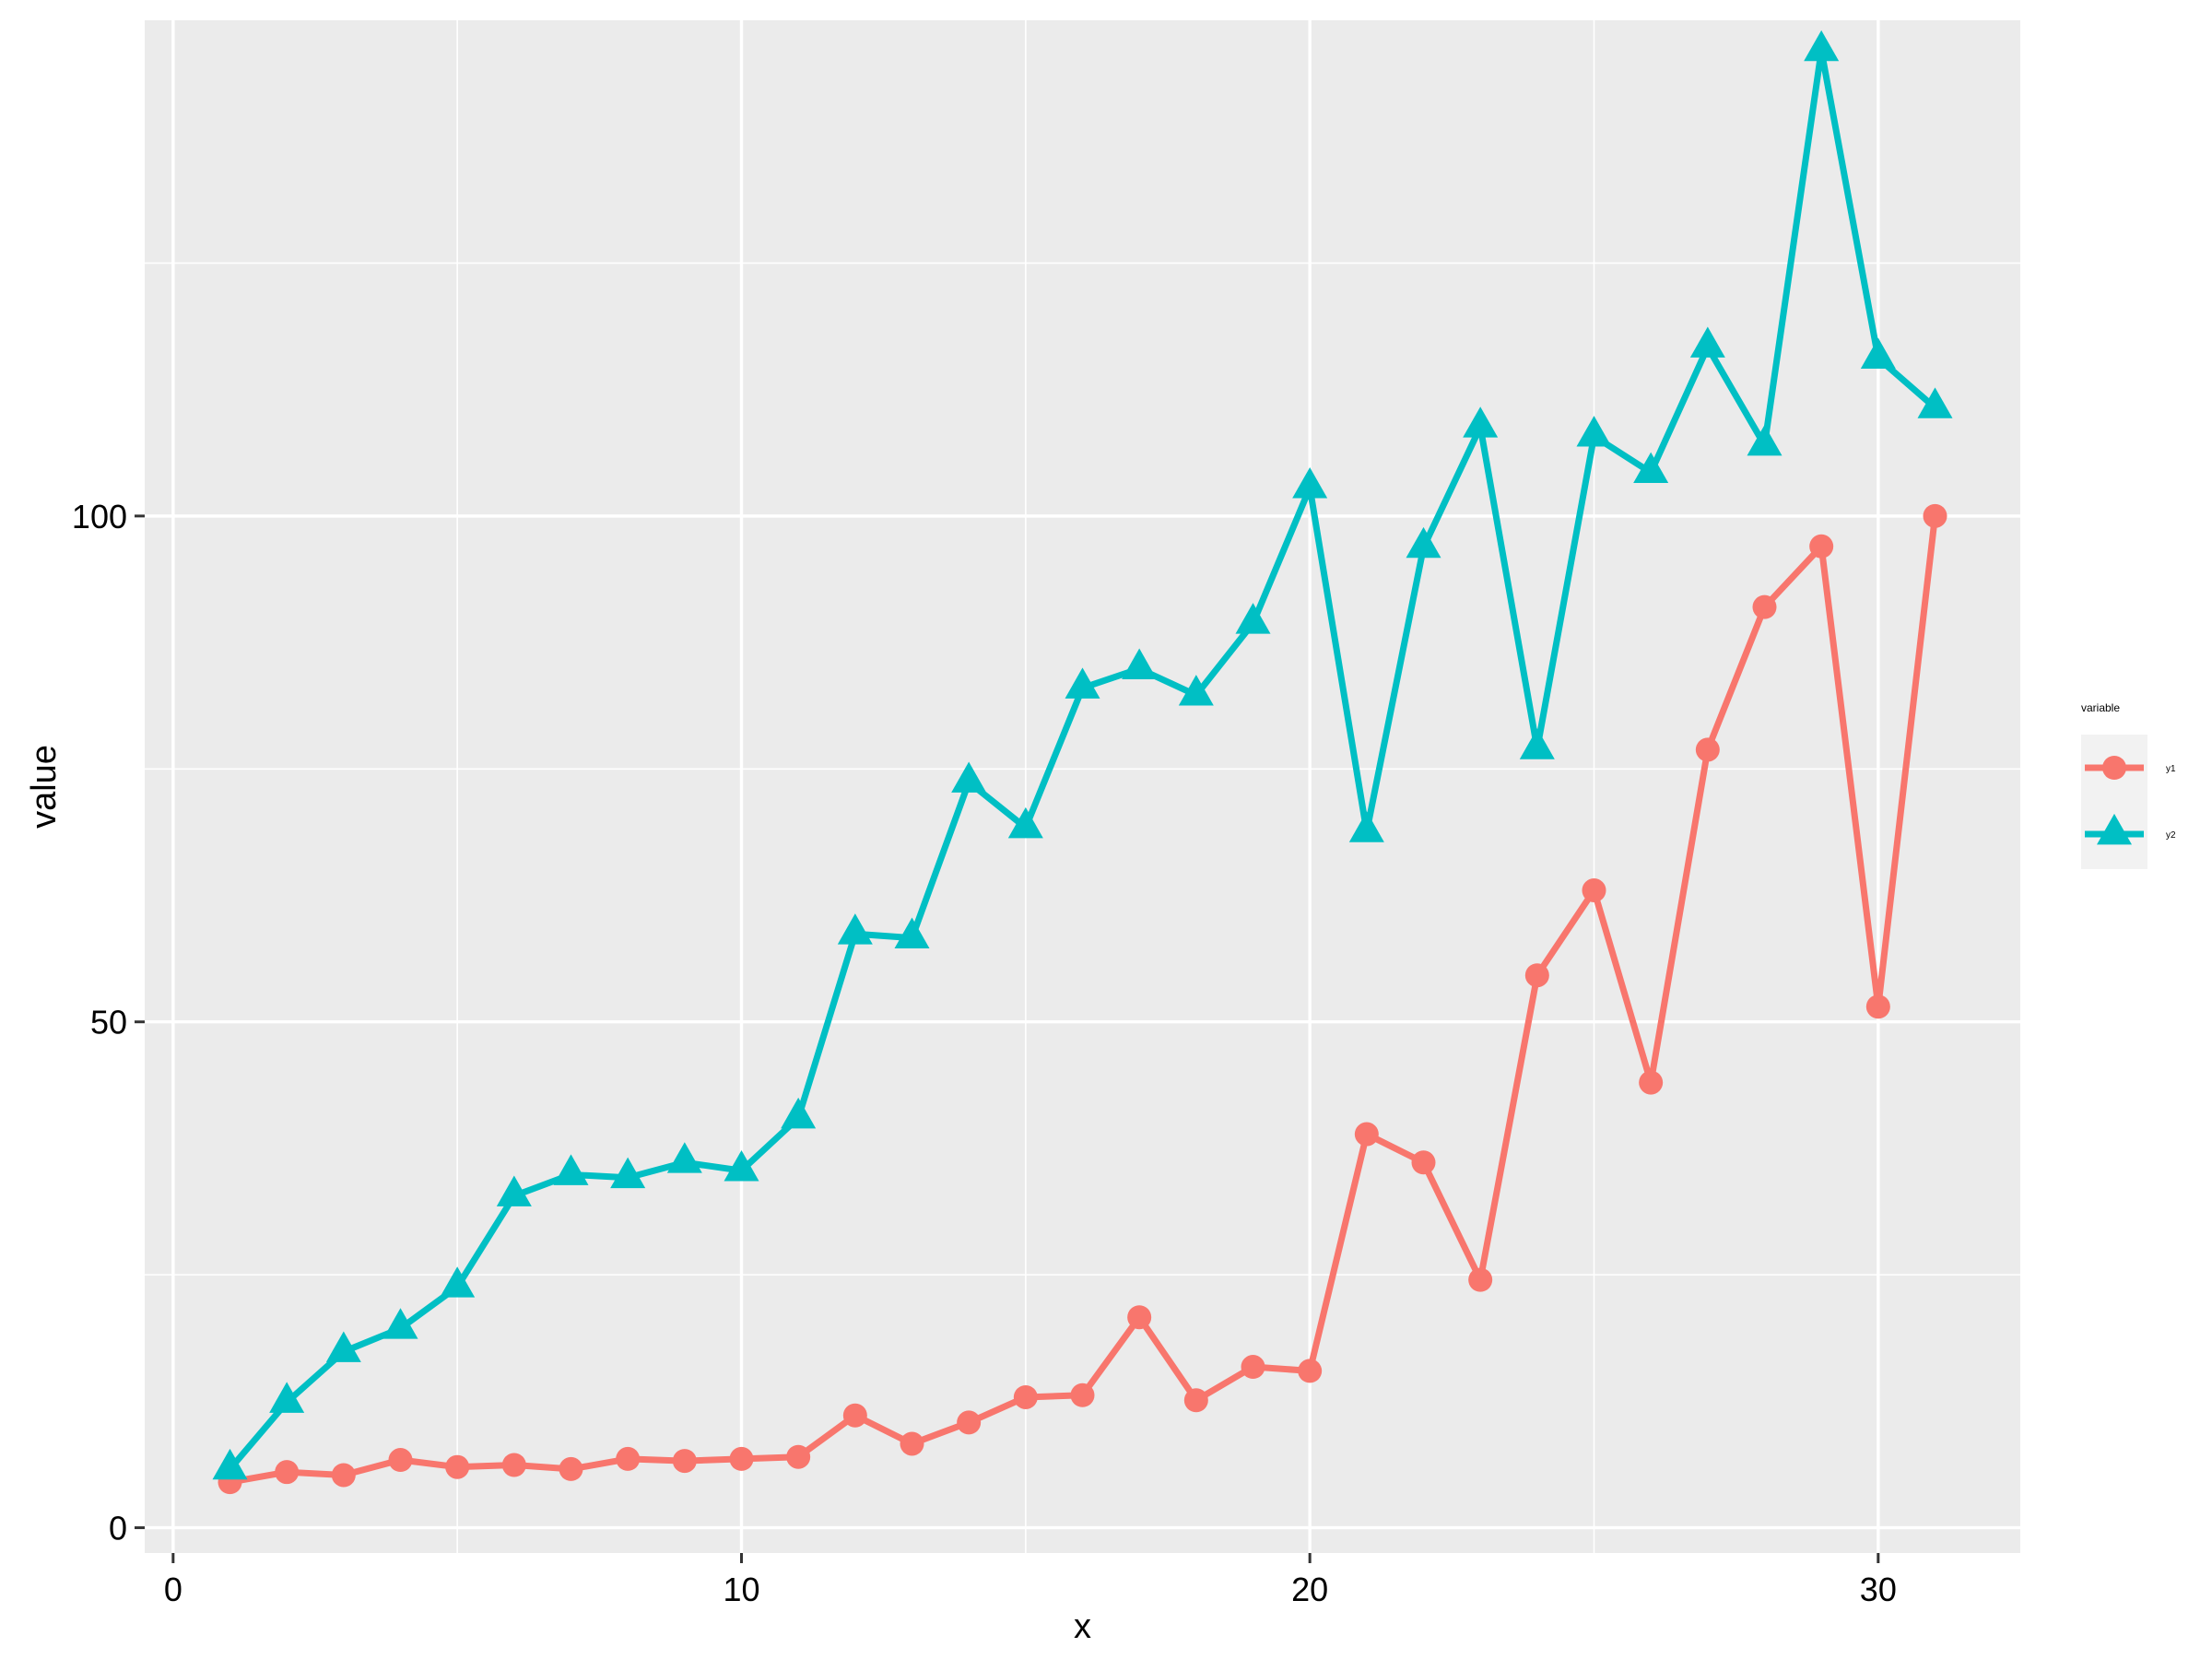  Describe the element at coordinates (2171, 769) in the screenshot. I see `legend-label-y1: y1` at that location.